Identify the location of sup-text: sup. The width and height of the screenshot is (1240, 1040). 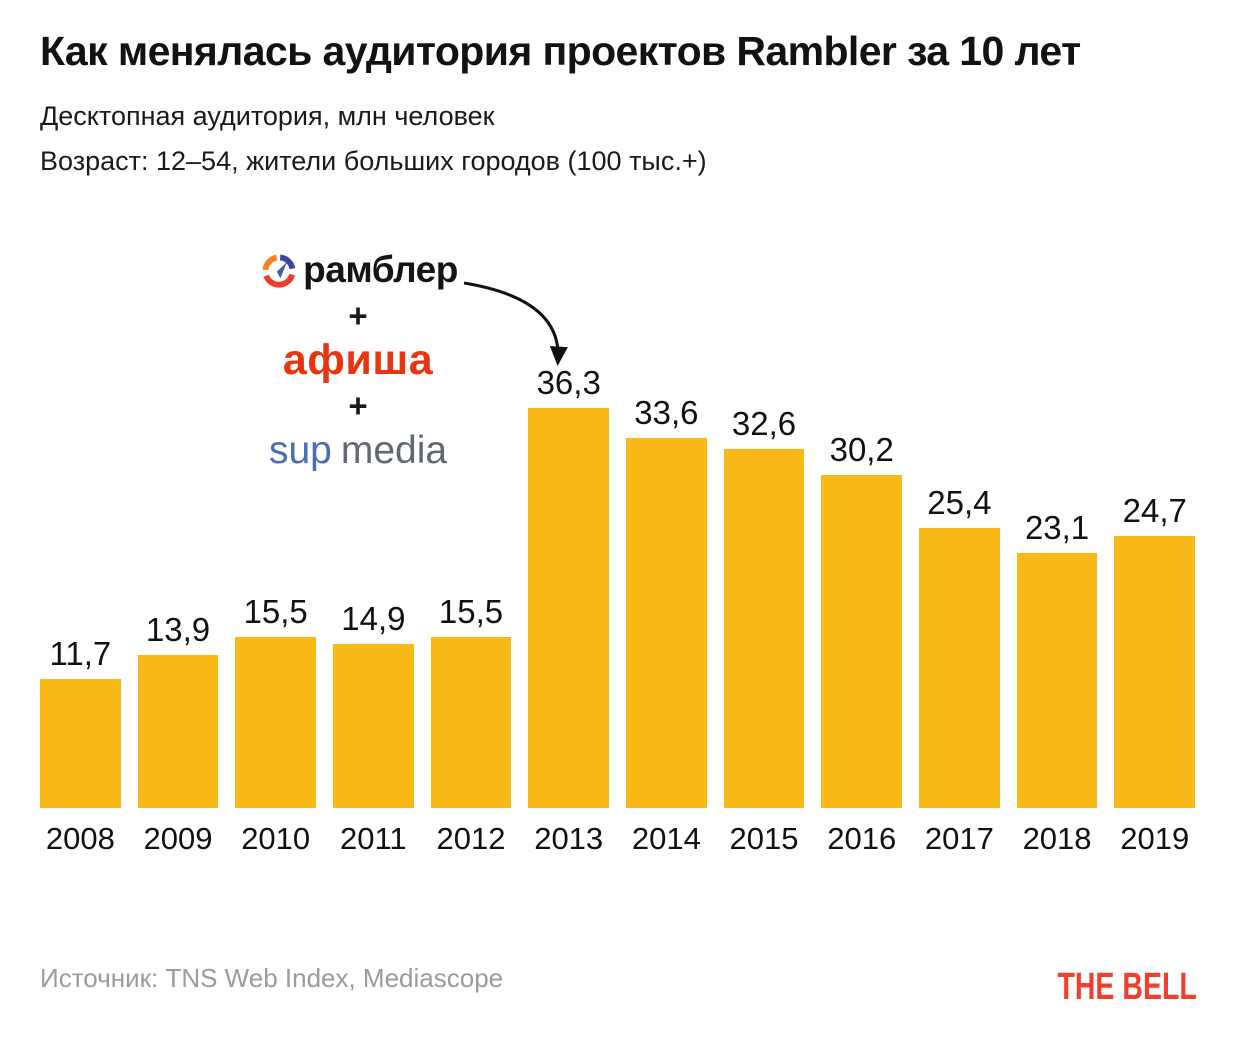
(300, 450).